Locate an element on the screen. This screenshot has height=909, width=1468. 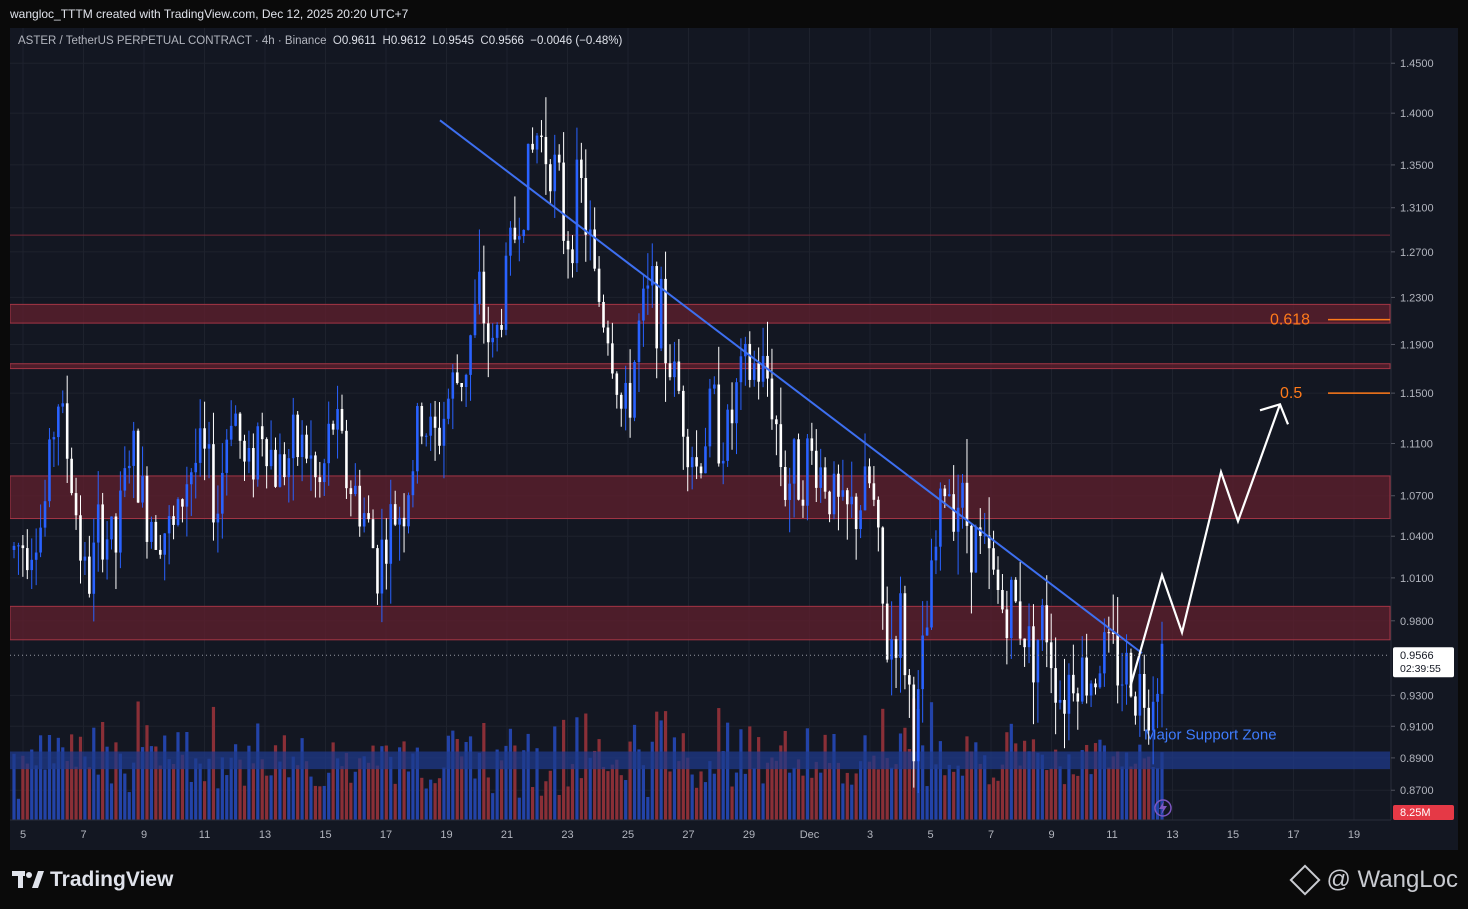
x-tick-label: 23 is located at coordinates (567, 835).